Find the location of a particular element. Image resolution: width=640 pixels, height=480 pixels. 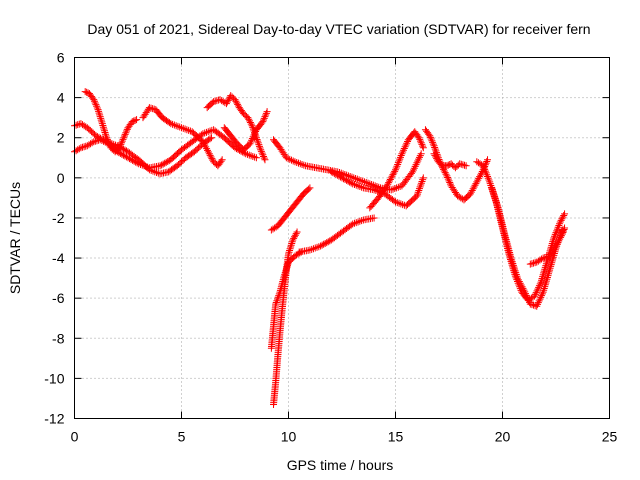

x-axis-label: GPS time / hours is located at coordinates (340, 465).